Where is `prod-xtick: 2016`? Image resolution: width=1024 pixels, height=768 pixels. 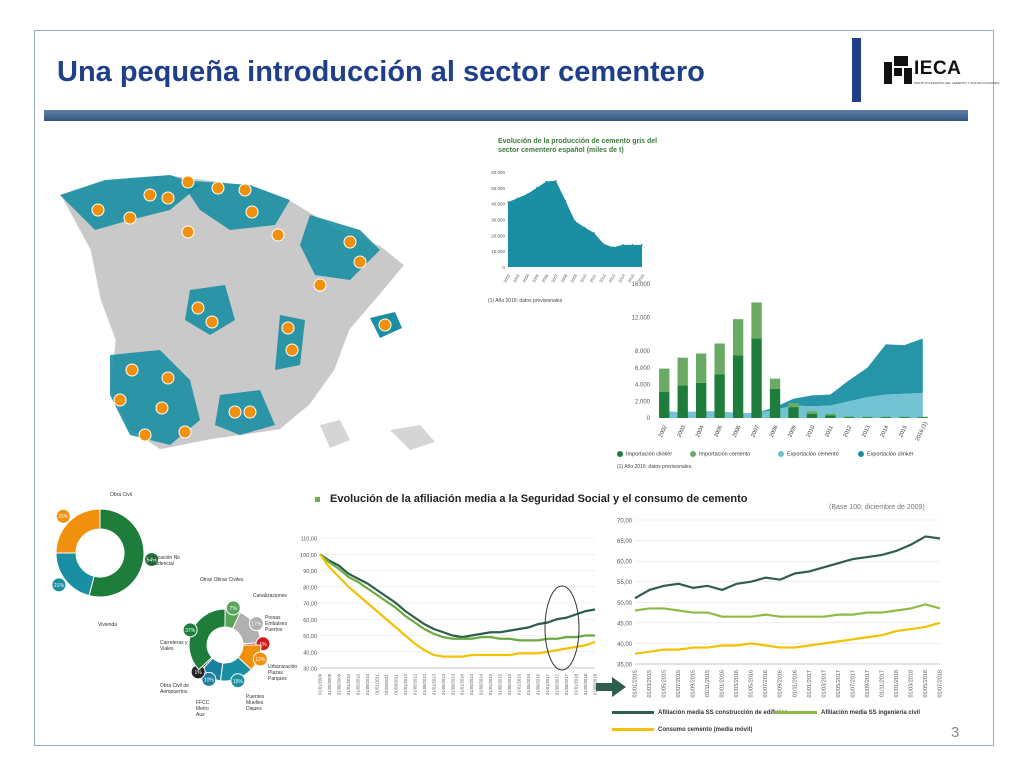 prod-xtick: 2016 is located at coordinates (640, 277).